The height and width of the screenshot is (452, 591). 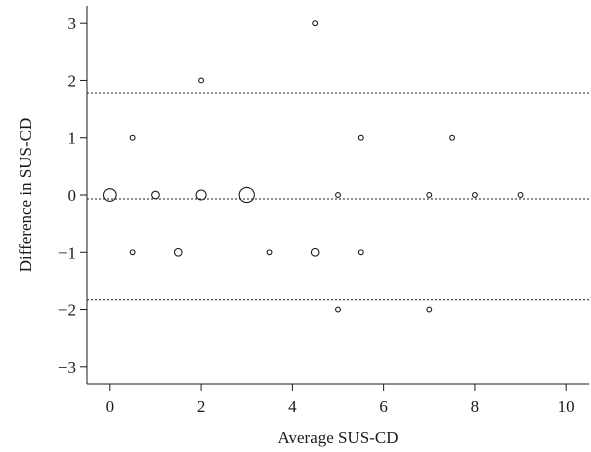 I want to click on y-tick-label: −1, so click(x=67, y=252).